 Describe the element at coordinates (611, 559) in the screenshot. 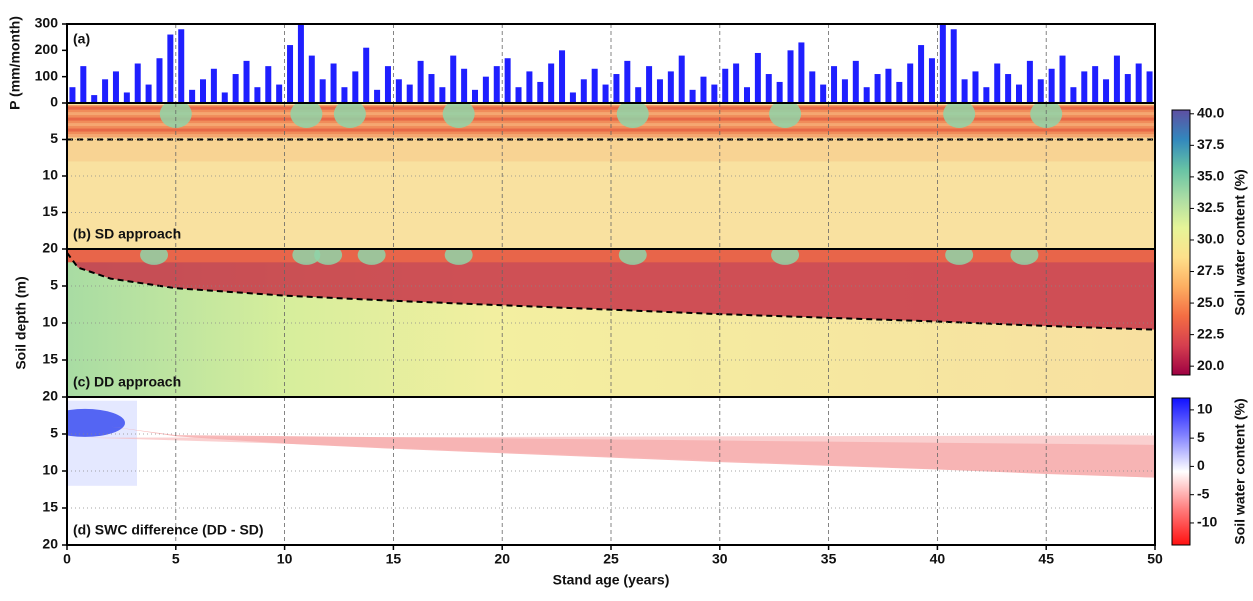

I see `x-tick-label: 25` at that location.